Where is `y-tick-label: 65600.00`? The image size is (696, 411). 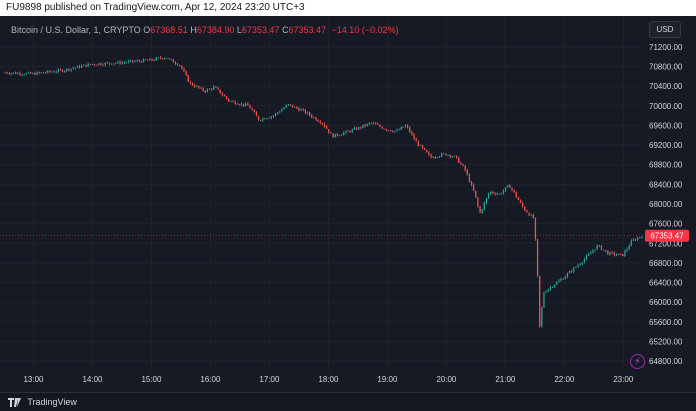
y-tick-label: 65600.00 is located at coordinates (666, 322).